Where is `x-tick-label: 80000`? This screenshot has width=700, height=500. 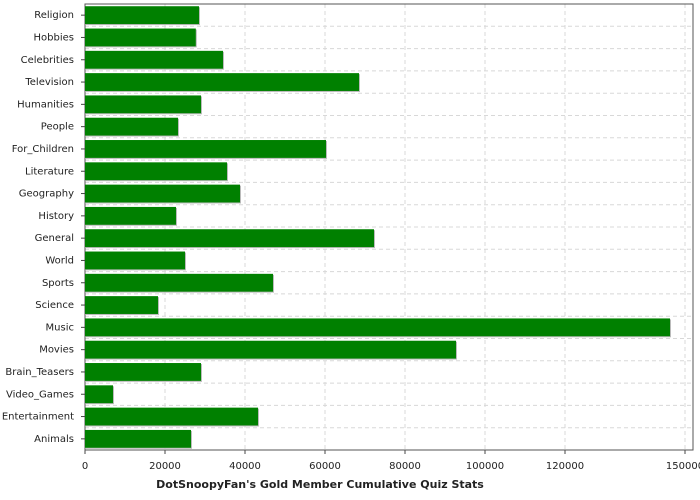 x-tick-label: 80000 is located at coordinates (405, 466).